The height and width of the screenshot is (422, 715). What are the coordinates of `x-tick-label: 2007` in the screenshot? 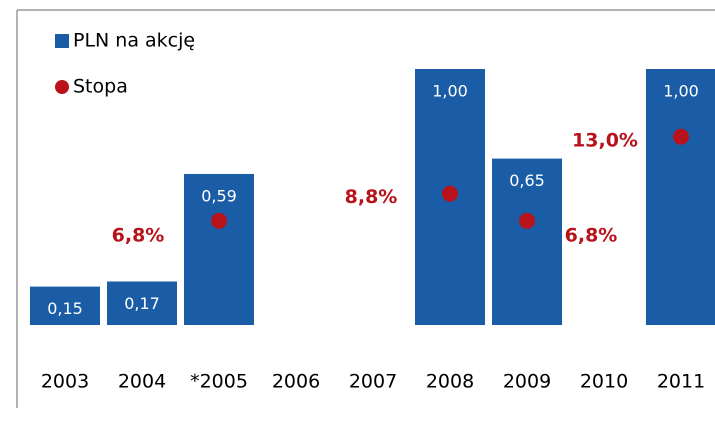 It's located at (373, 382).